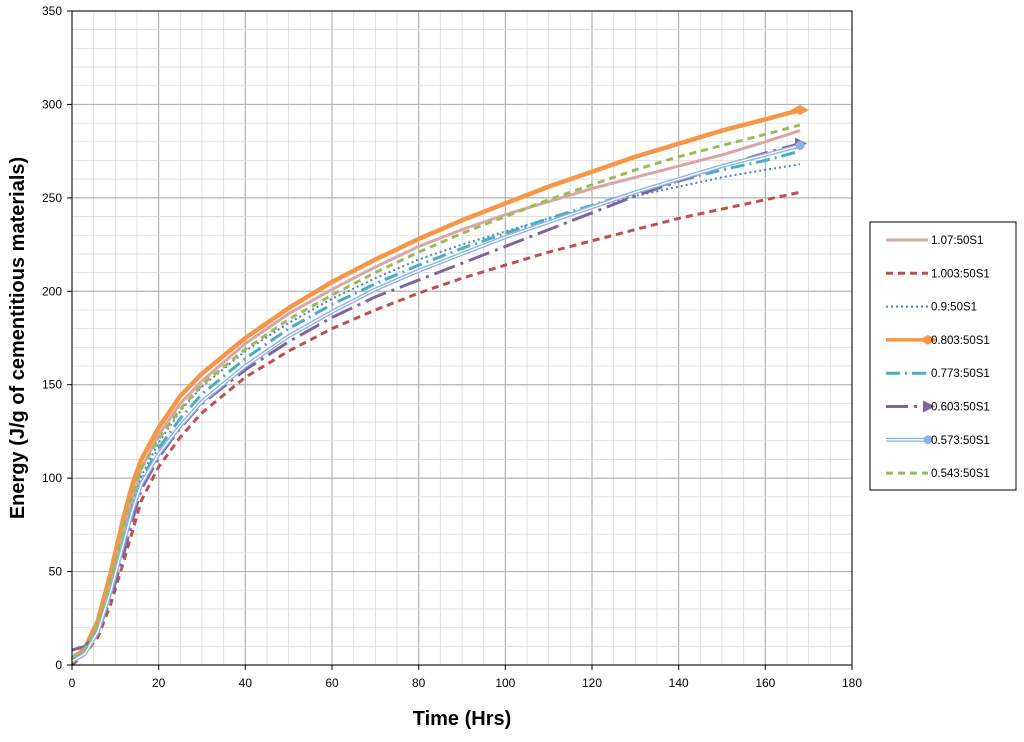  I want to click on y-tick-label: 250, so click(52, 198).